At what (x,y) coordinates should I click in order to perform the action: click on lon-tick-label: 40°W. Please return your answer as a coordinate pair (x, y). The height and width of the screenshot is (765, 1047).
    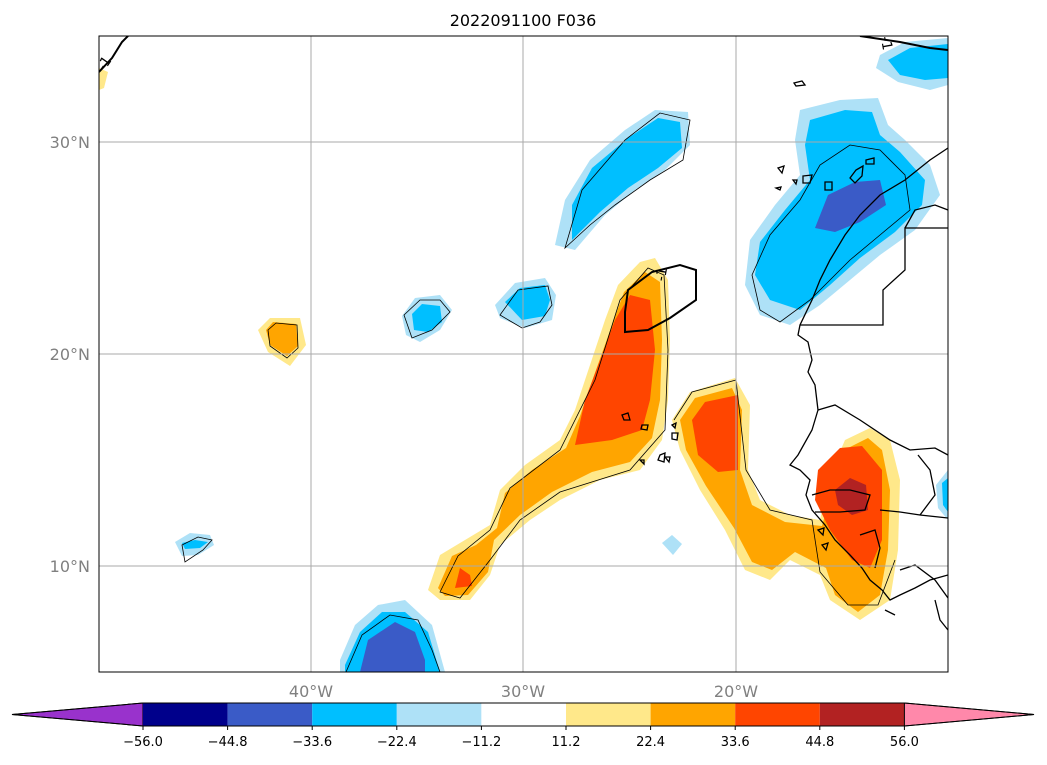
    Looking at the image, I should click on (311, 691).